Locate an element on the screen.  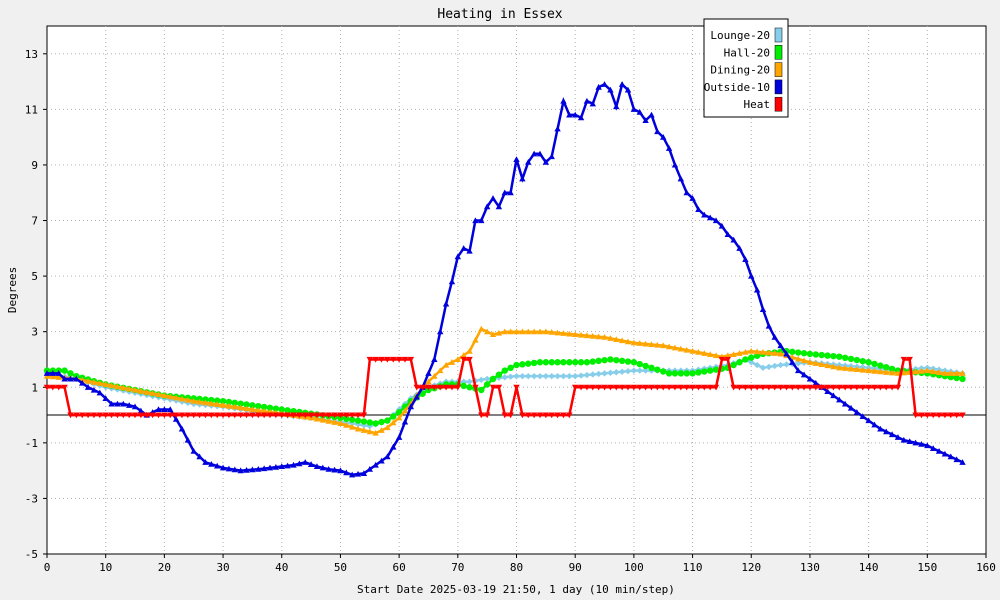
x-tick-label: 60 is located at coordinates (399, 567).